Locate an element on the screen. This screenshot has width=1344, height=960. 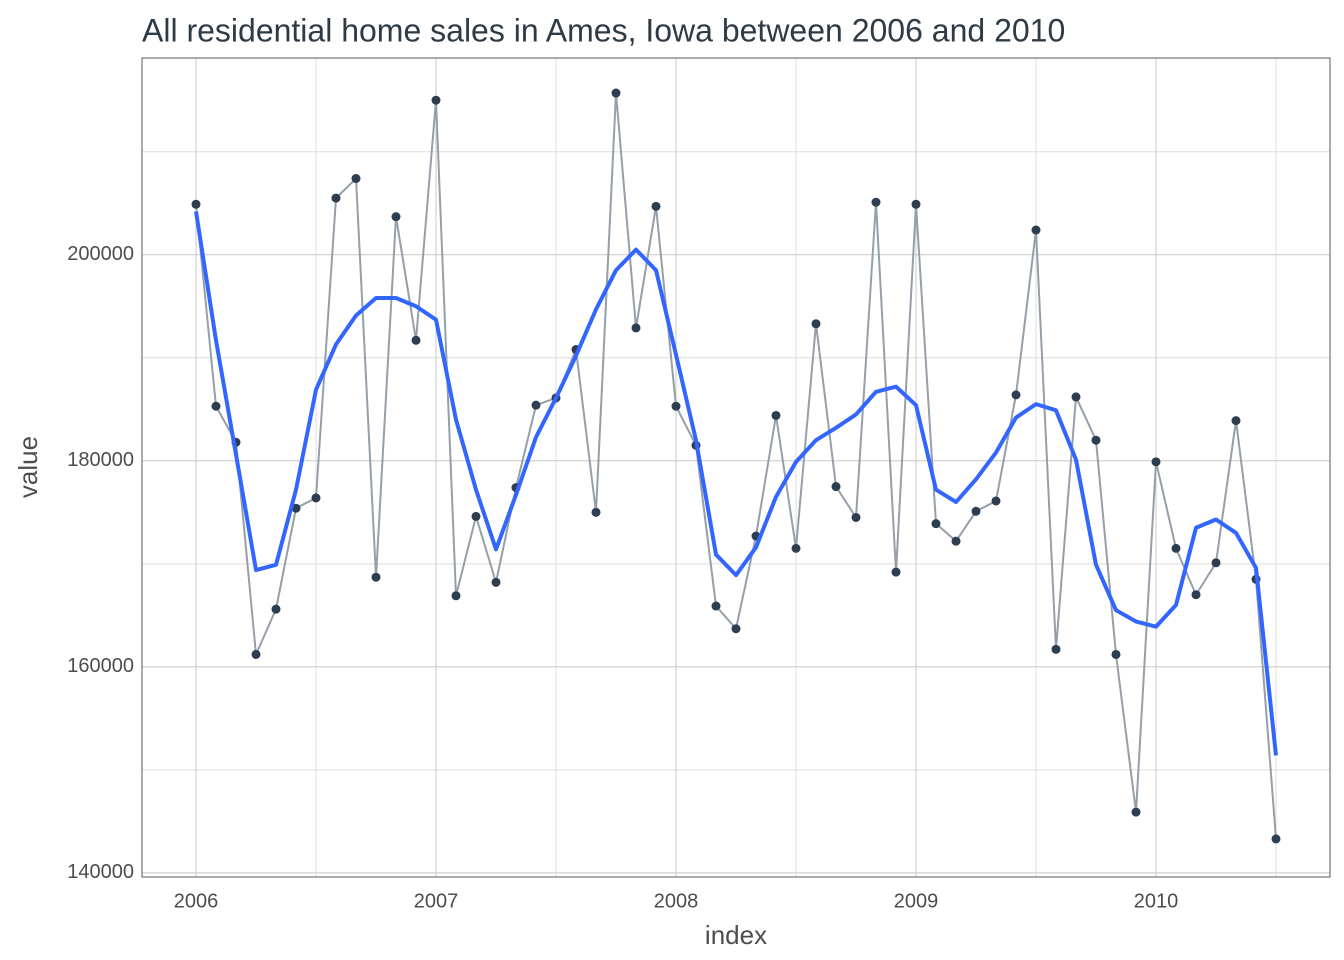
x-tick-label: 2008 is located at coordinates (676, 901).